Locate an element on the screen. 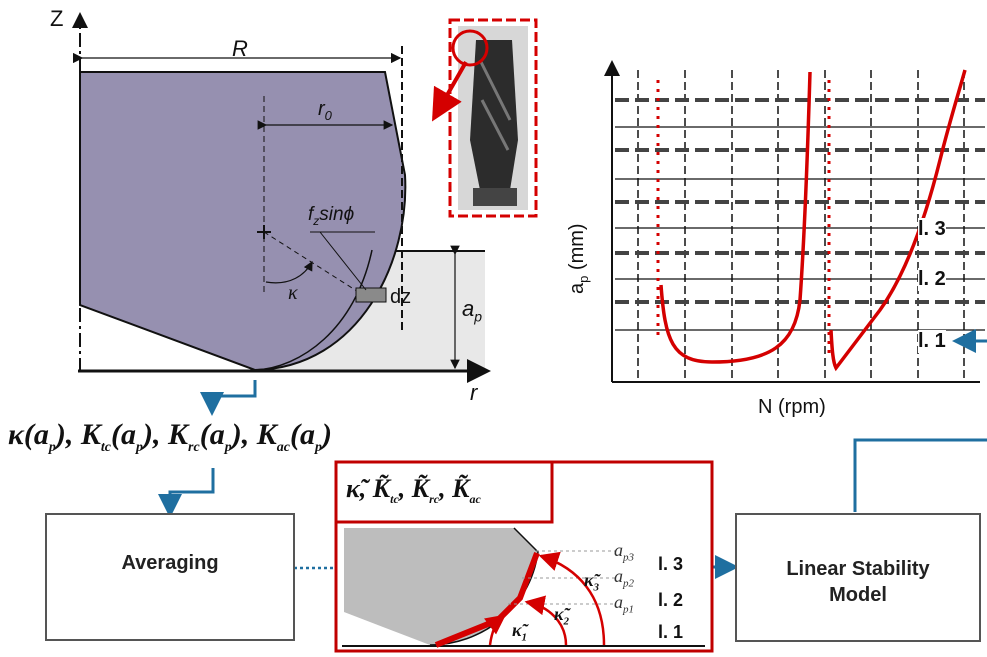  model-to-chart is located at coordinates (920, 475).